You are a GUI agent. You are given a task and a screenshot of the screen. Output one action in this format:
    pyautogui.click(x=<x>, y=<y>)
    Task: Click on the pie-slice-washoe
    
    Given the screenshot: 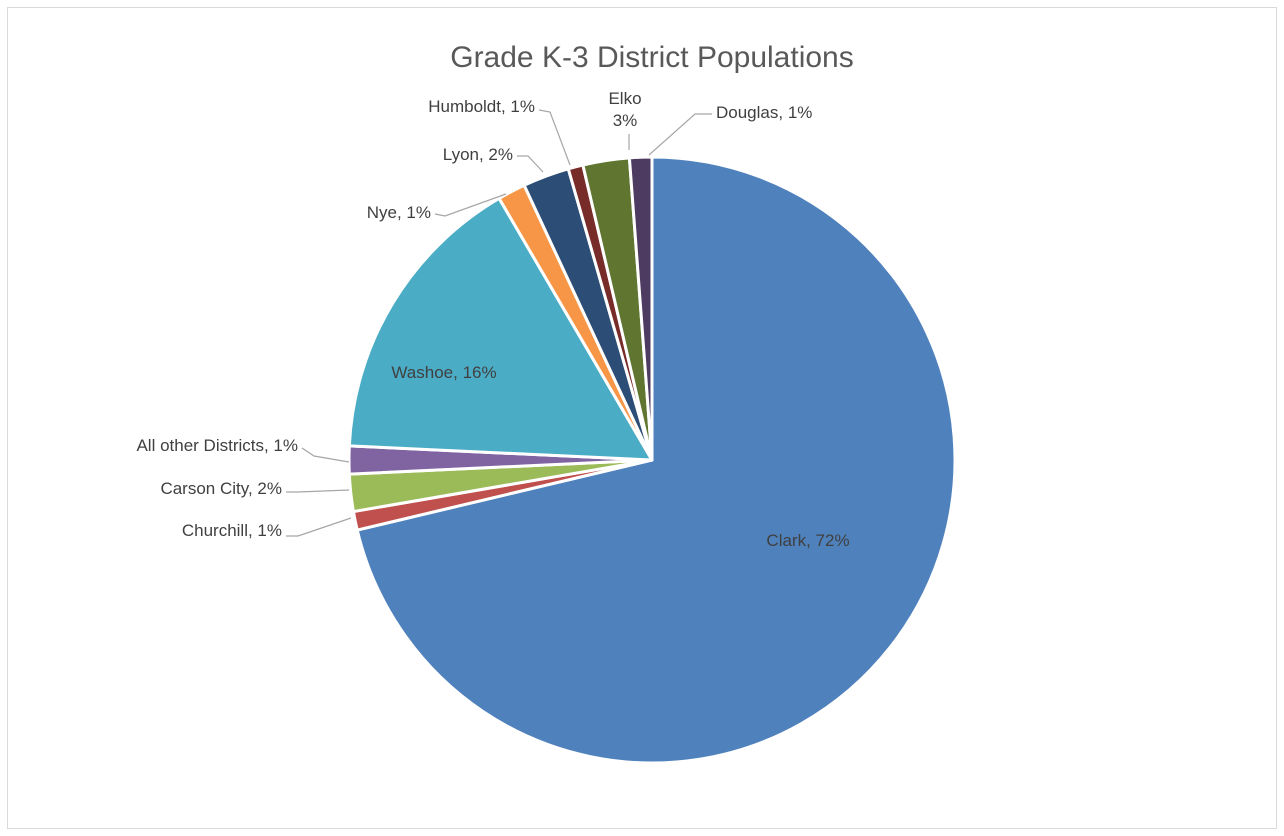 What is the action you would take?
    pyautogui.click(x=500, y=329)
    